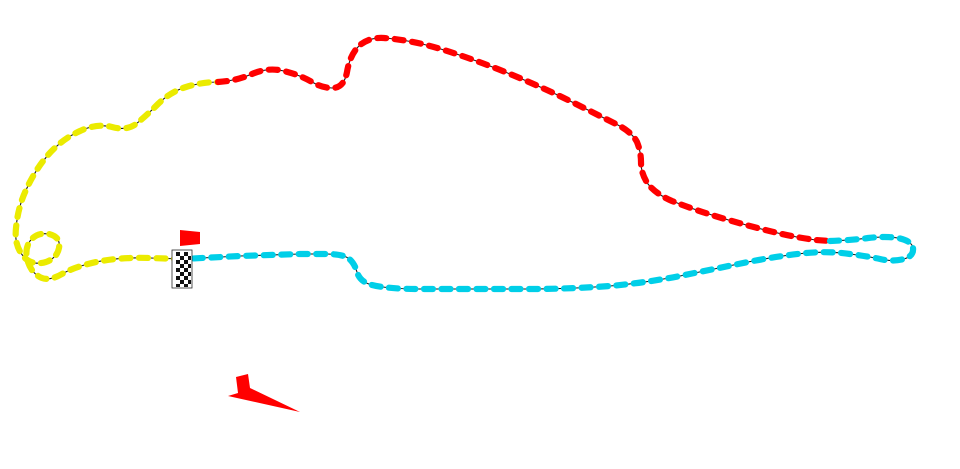 The image size is (960, 469). Describe the element at coordinates (183, 269) in the screenshot. I see `checkered-pattern` at that location.